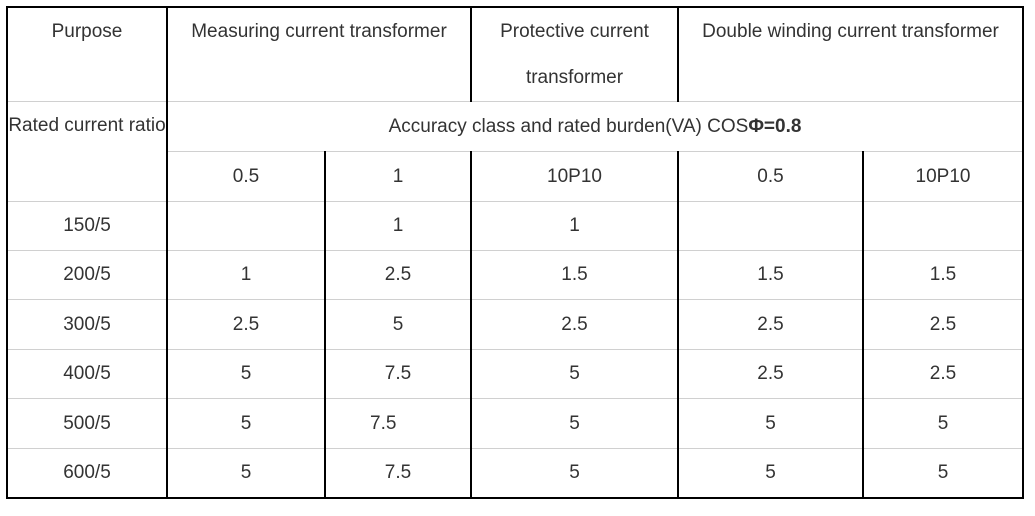  I want to click on ratio-cell: 300/5, so click(87, 324).